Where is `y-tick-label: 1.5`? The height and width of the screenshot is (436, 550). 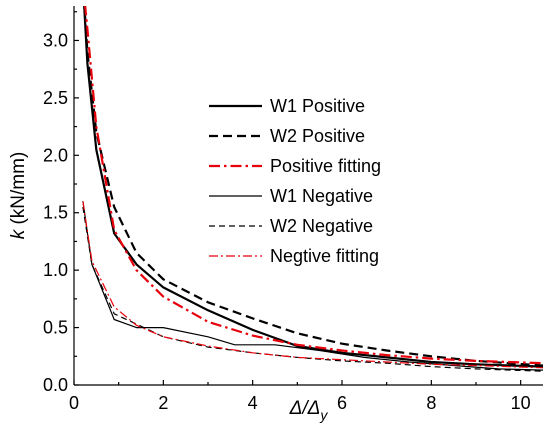 y-tick-label: 1.5 is located at coordinates (55, 213).